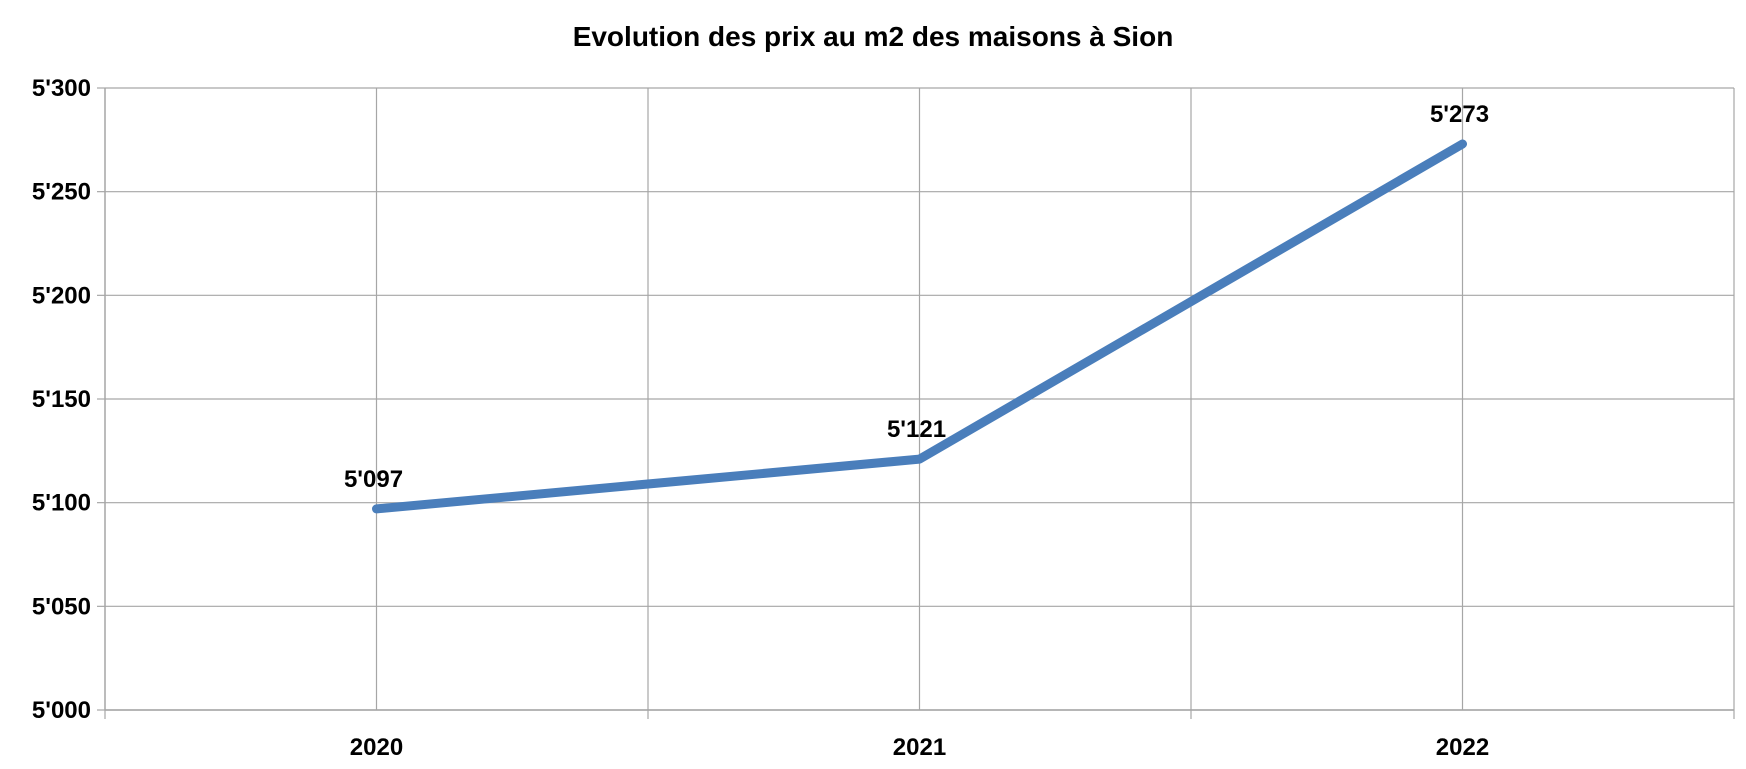  What do you see at coordinates (373, 479) in the screenshot?
I see `data-label: 5'097` at bounding box center [373, 479].